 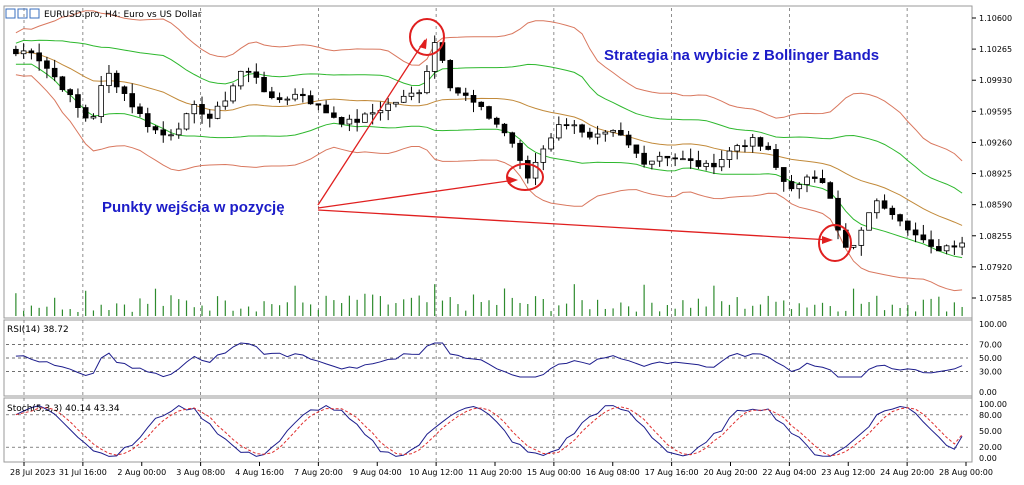 I want to click on x-tick-label: 9 Aug 04:00, so click(x=377, y=472).